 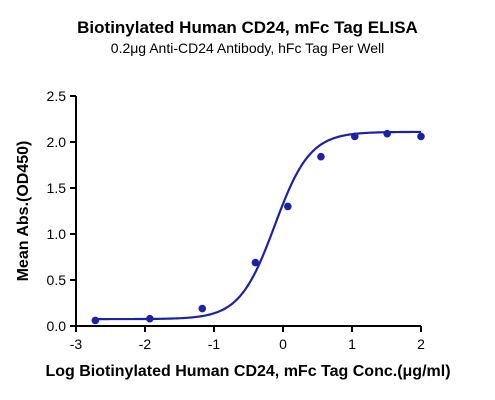 I want to click on x-tick-label: 1, so click(x=352, y=344).